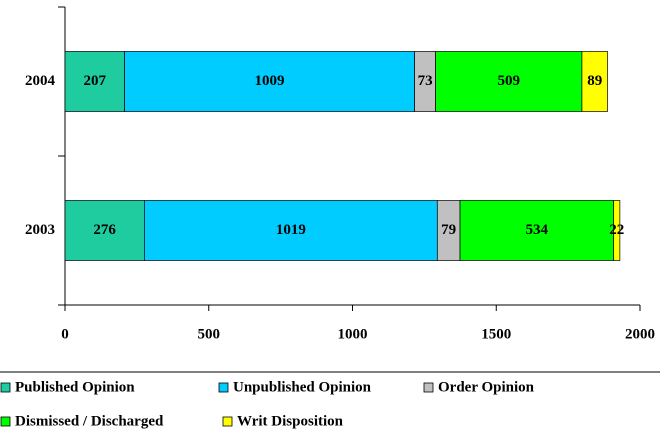  Describe the element at coordinates (40, 81) in the screenshot. I see `y-tick-label: 2004` at that location.